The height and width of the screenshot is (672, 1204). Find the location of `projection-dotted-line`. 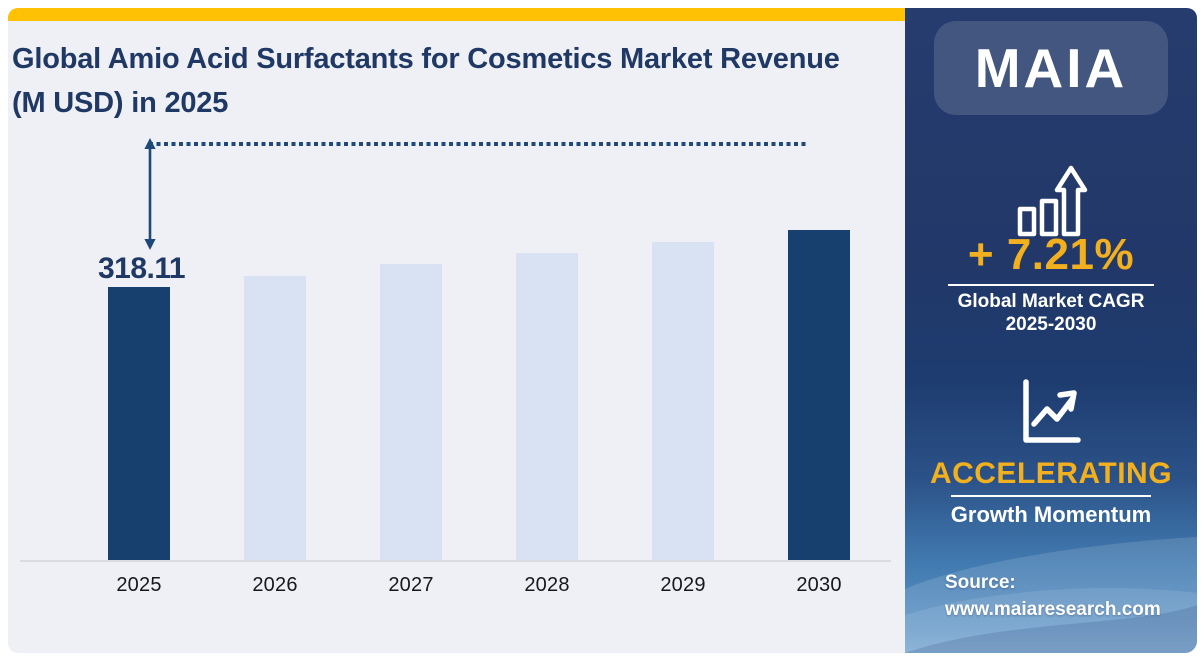

projection-dotted-line is located at coordinates (478, 144).